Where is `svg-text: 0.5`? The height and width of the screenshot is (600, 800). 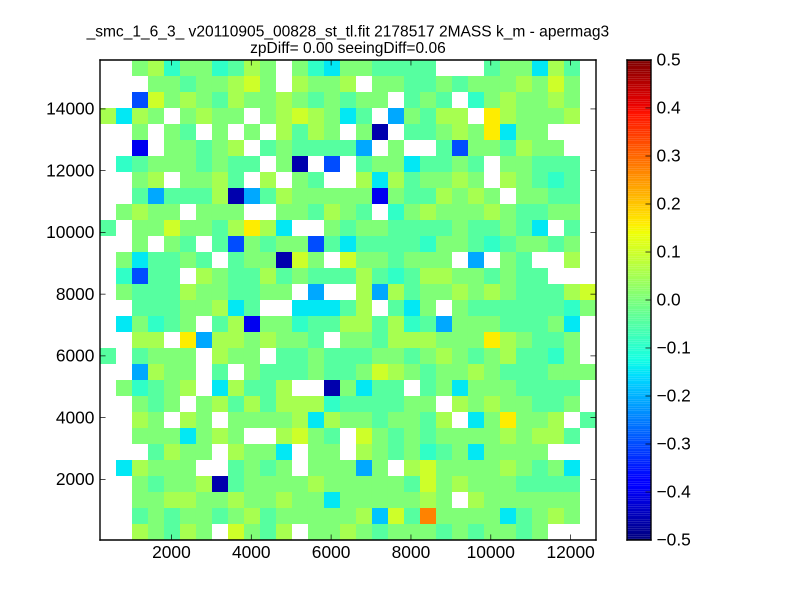
svg-text: 0.5 is located at coordinates (669, 60).